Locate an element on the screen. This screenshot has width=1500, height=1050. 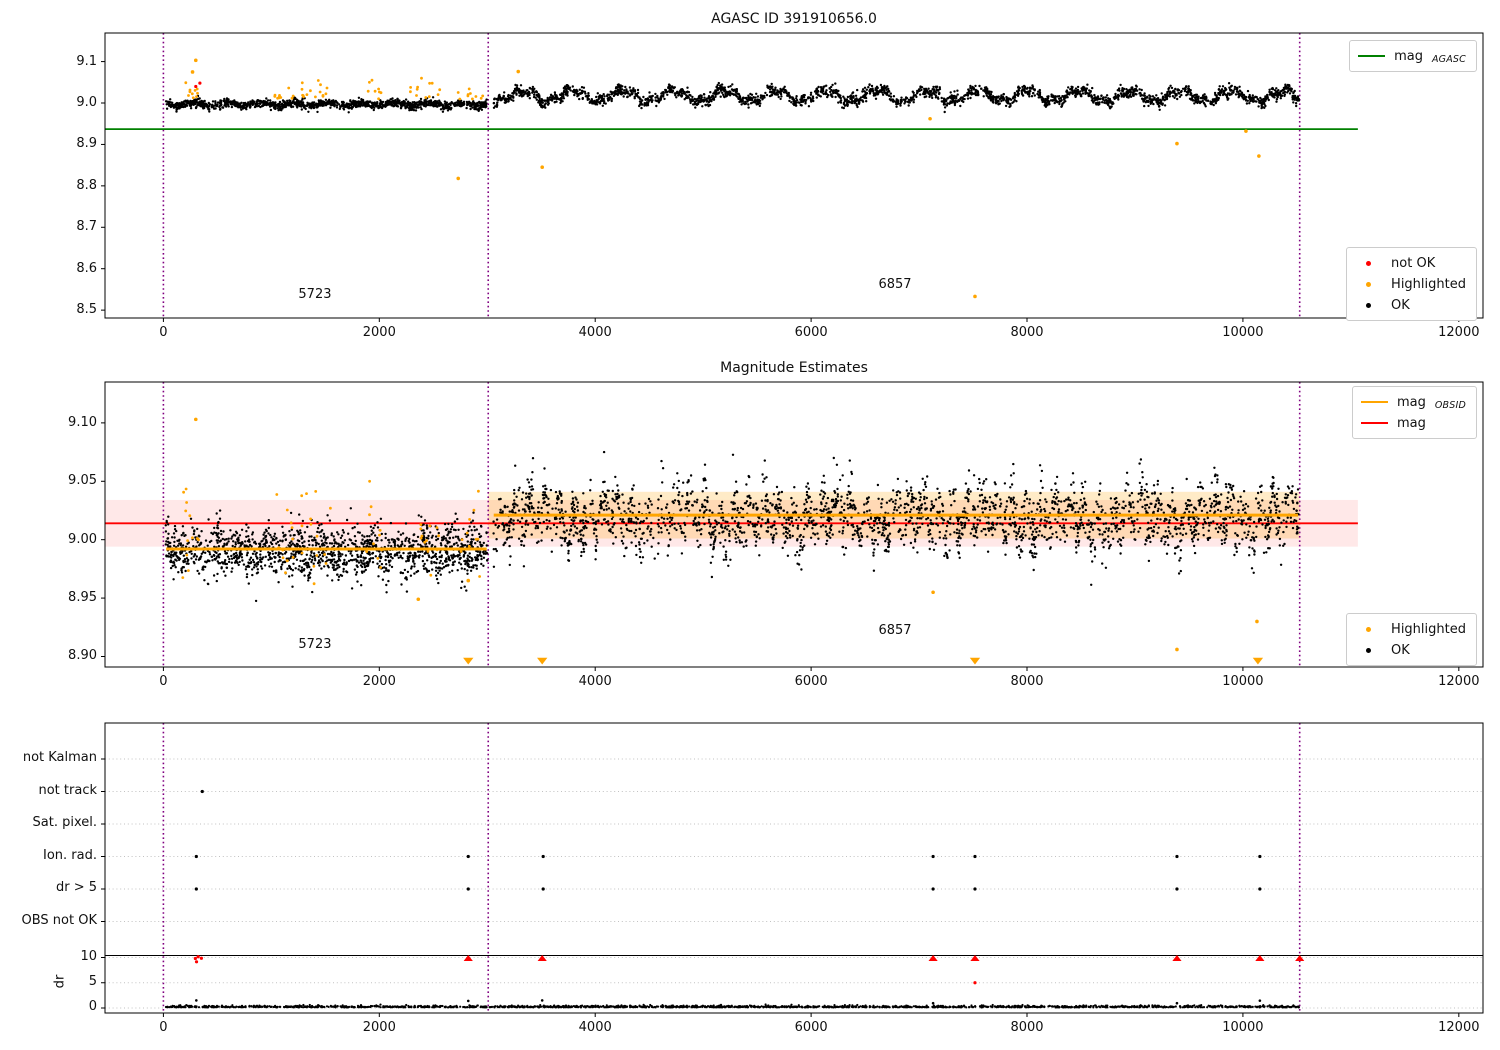
legend-item-mag: mag OBSID is located at coordinates (1413, 402).